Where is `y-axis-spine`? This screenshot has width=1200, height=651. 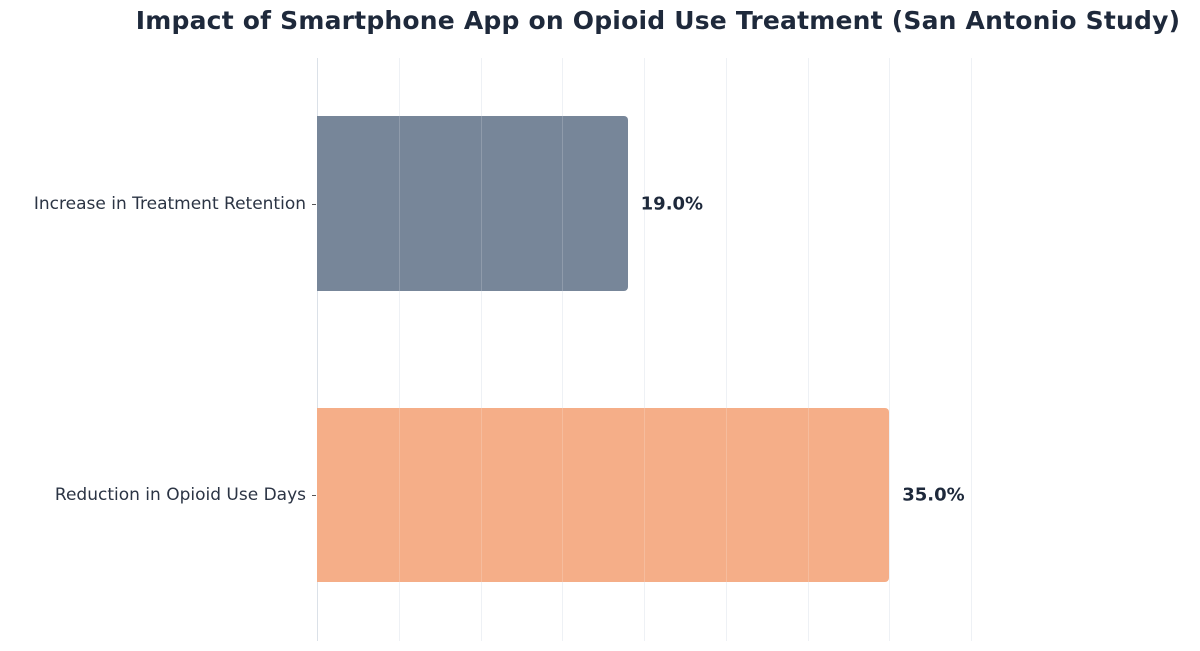 y-axis-spine is located at coordinates (317, 349).